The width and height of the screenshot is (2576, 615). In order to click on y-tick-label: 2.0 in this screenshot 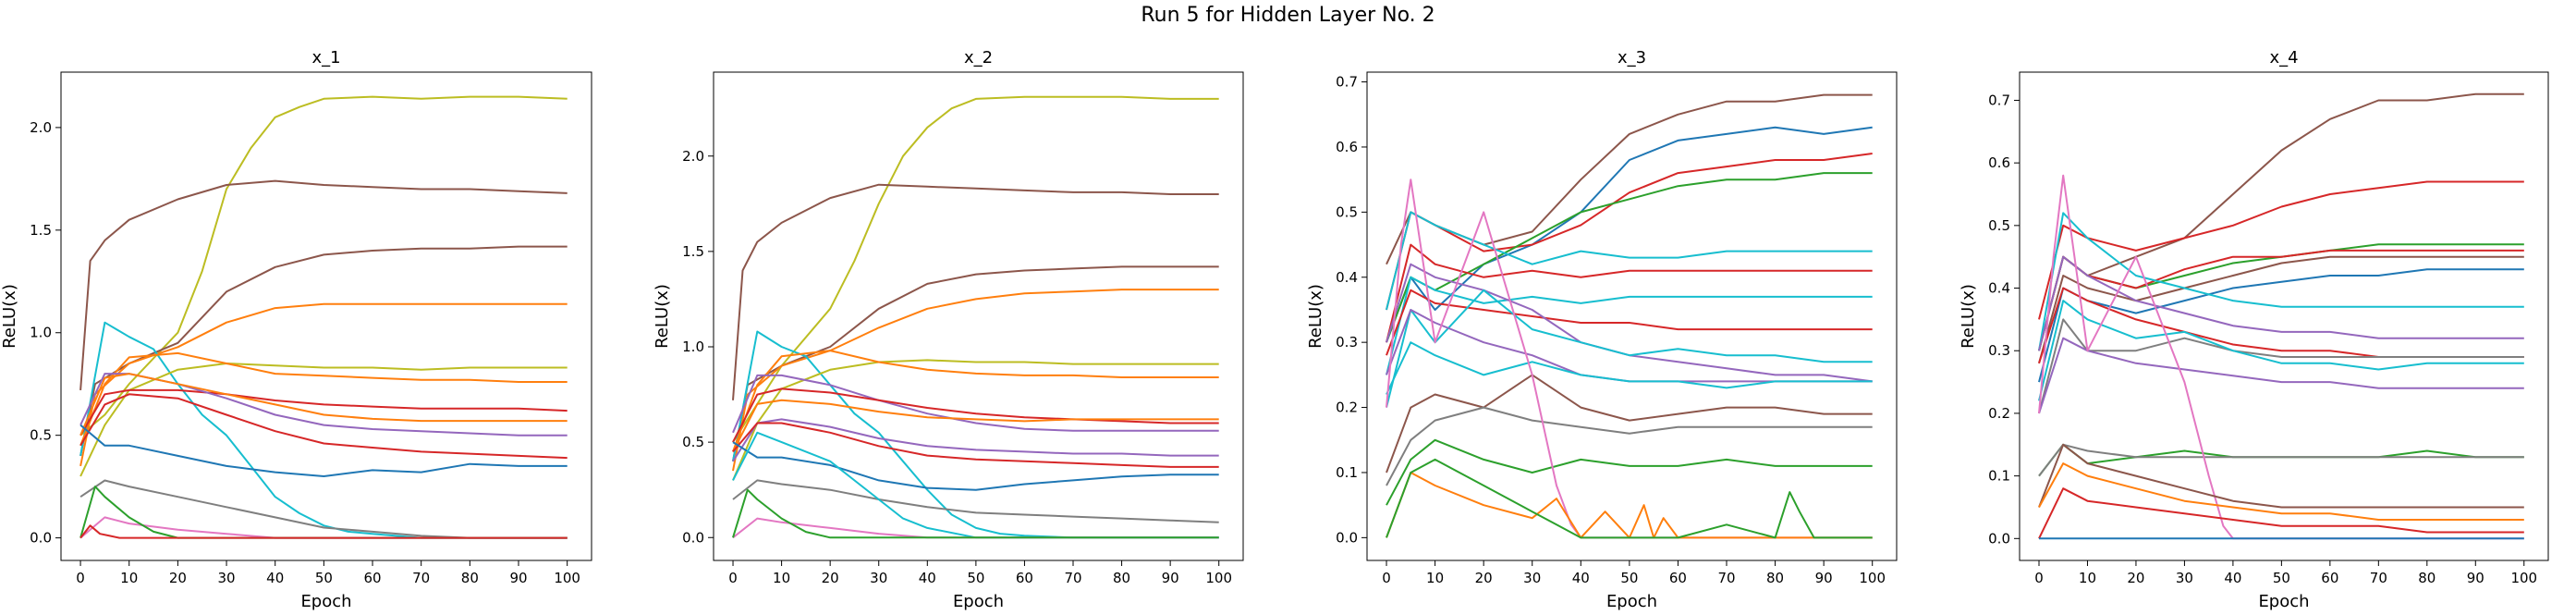, I will do `click(41, 128)`.